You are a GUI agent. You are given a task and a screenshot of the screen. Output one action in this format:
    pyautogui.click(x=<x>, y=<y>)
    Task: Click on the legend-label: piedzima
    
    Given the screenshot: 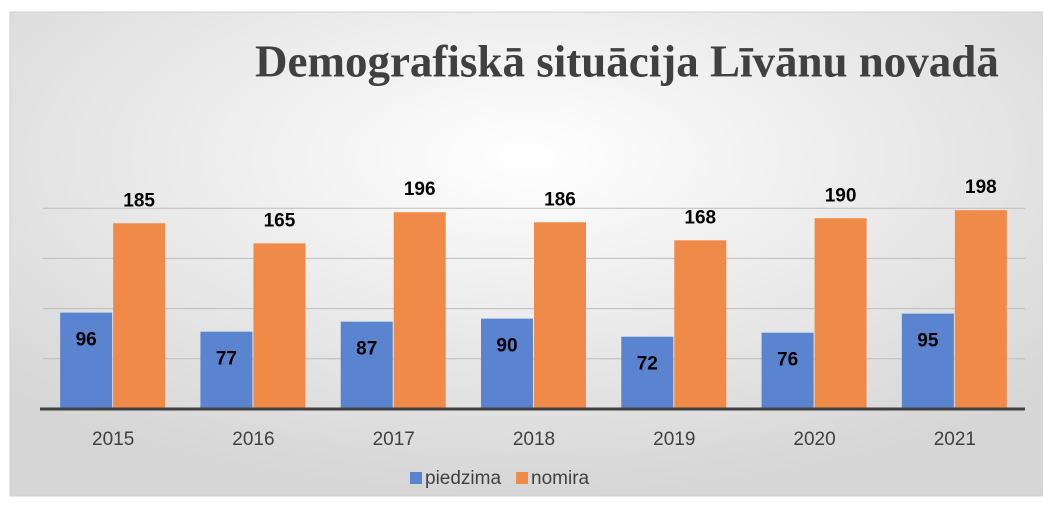 What is the action you would take?
    pyautogui.click(x=463, y=478)
    